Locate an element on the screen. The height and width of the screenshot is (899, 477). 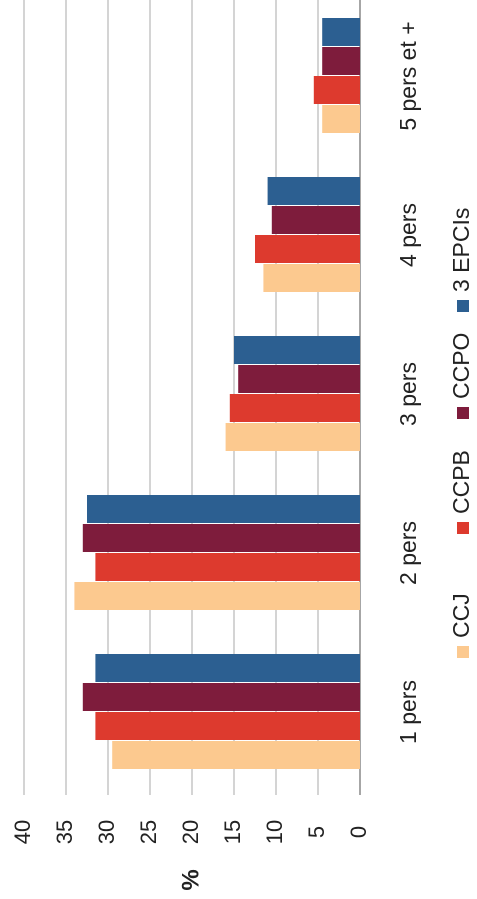
category-label: 4 pers is located at coordinates (408, 235).